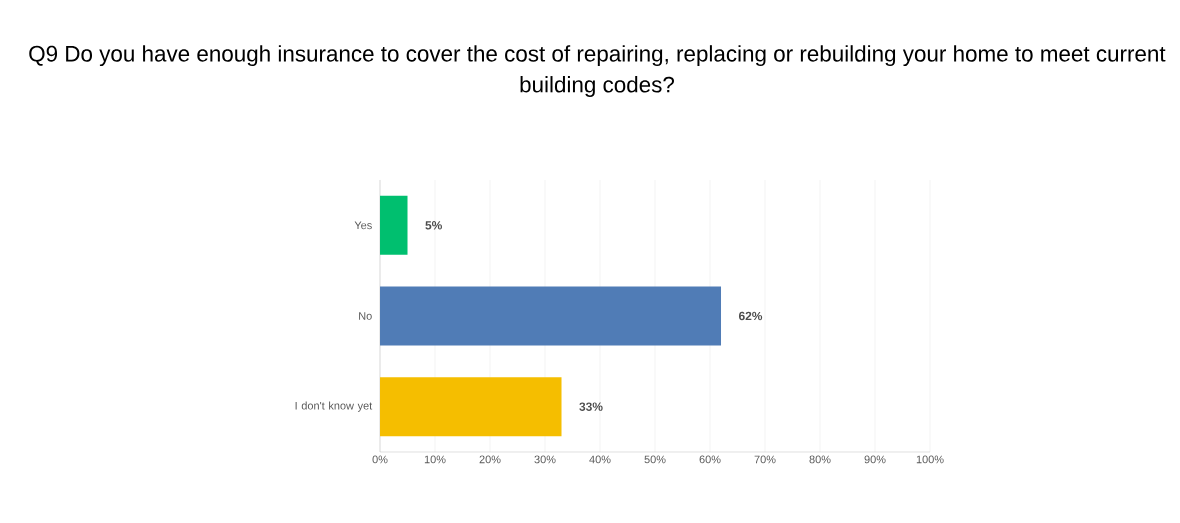 The width and height of the screenshot is (1180, 523). I want to click on chart-title: Q9 Do you have enough insurance to cover the cost of repairing, replacing or rebuilding your home to meet current building codes?, so click(597, 71).